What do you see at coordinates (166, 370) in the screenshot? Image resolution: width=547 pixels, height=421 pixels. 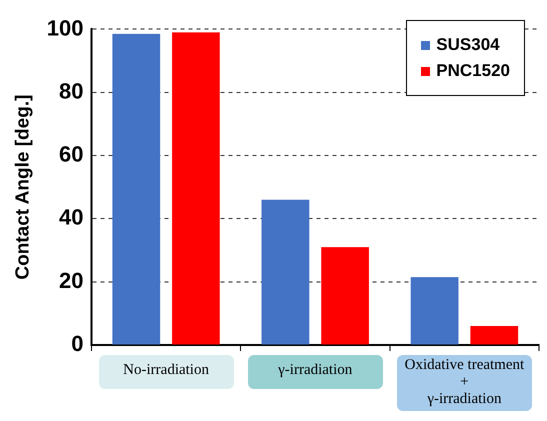 I see `x-tick-label: No-irradiation` at bounding box center [166, 370].